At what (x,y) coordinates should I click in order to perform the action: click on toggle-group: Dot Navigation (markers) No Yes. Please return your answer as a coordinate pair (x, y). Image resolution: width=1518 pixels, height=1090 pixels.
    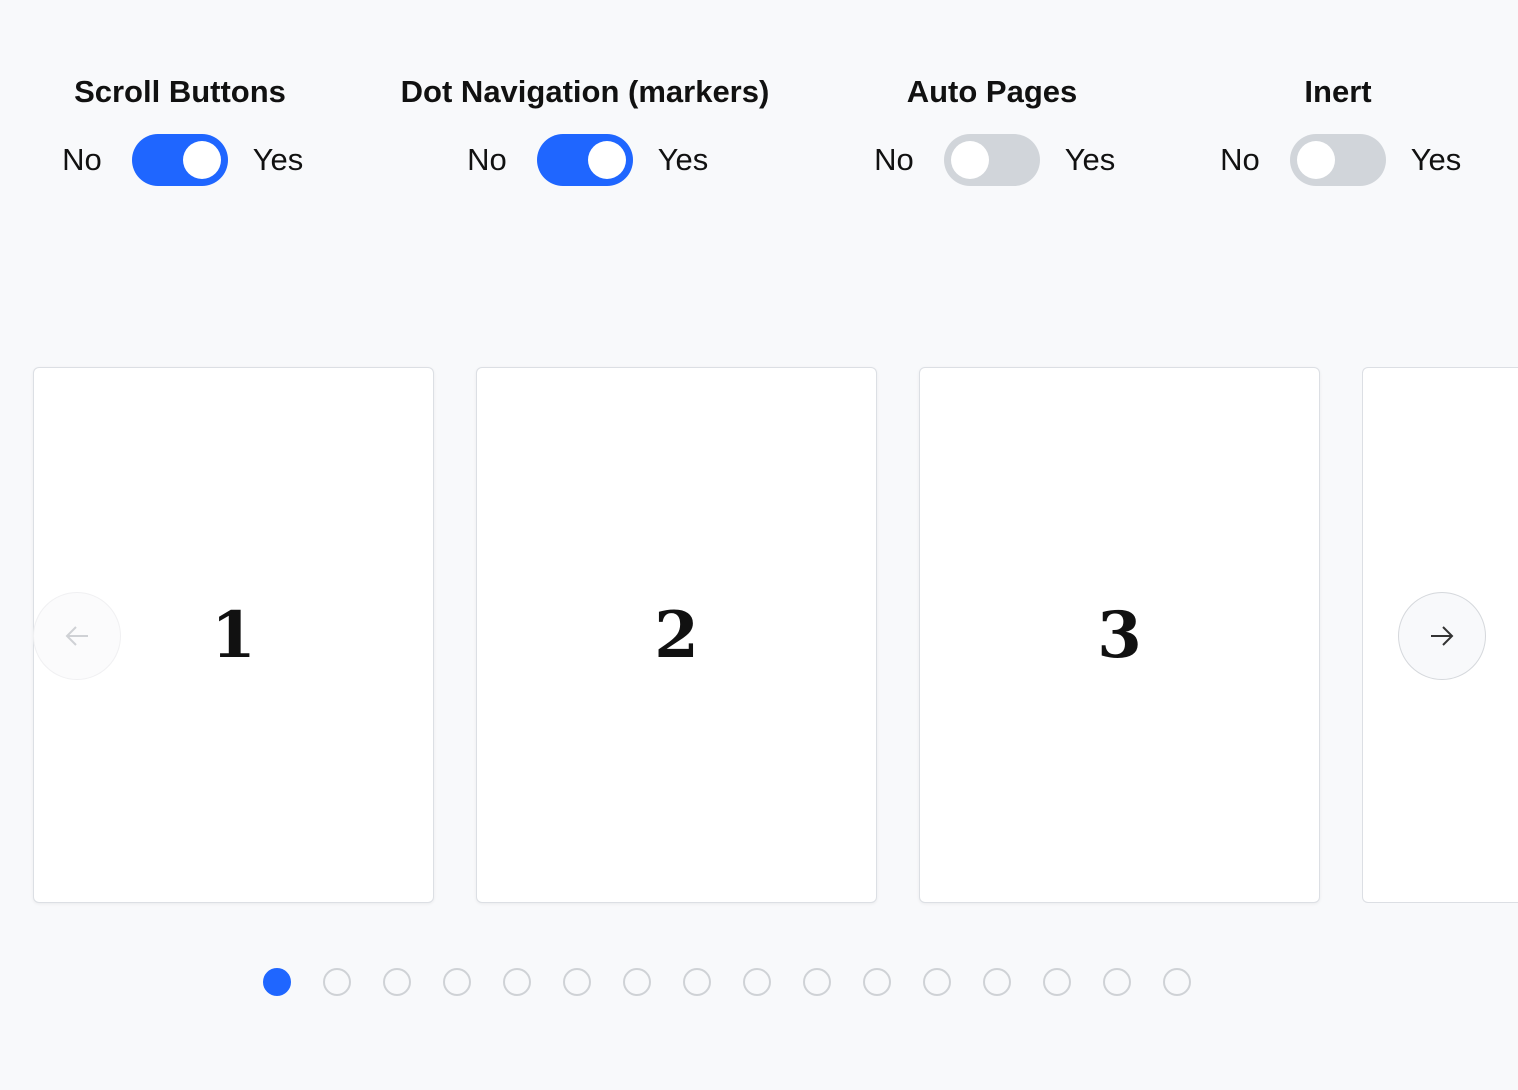
    Looking at the image, I should click on (585, 128).